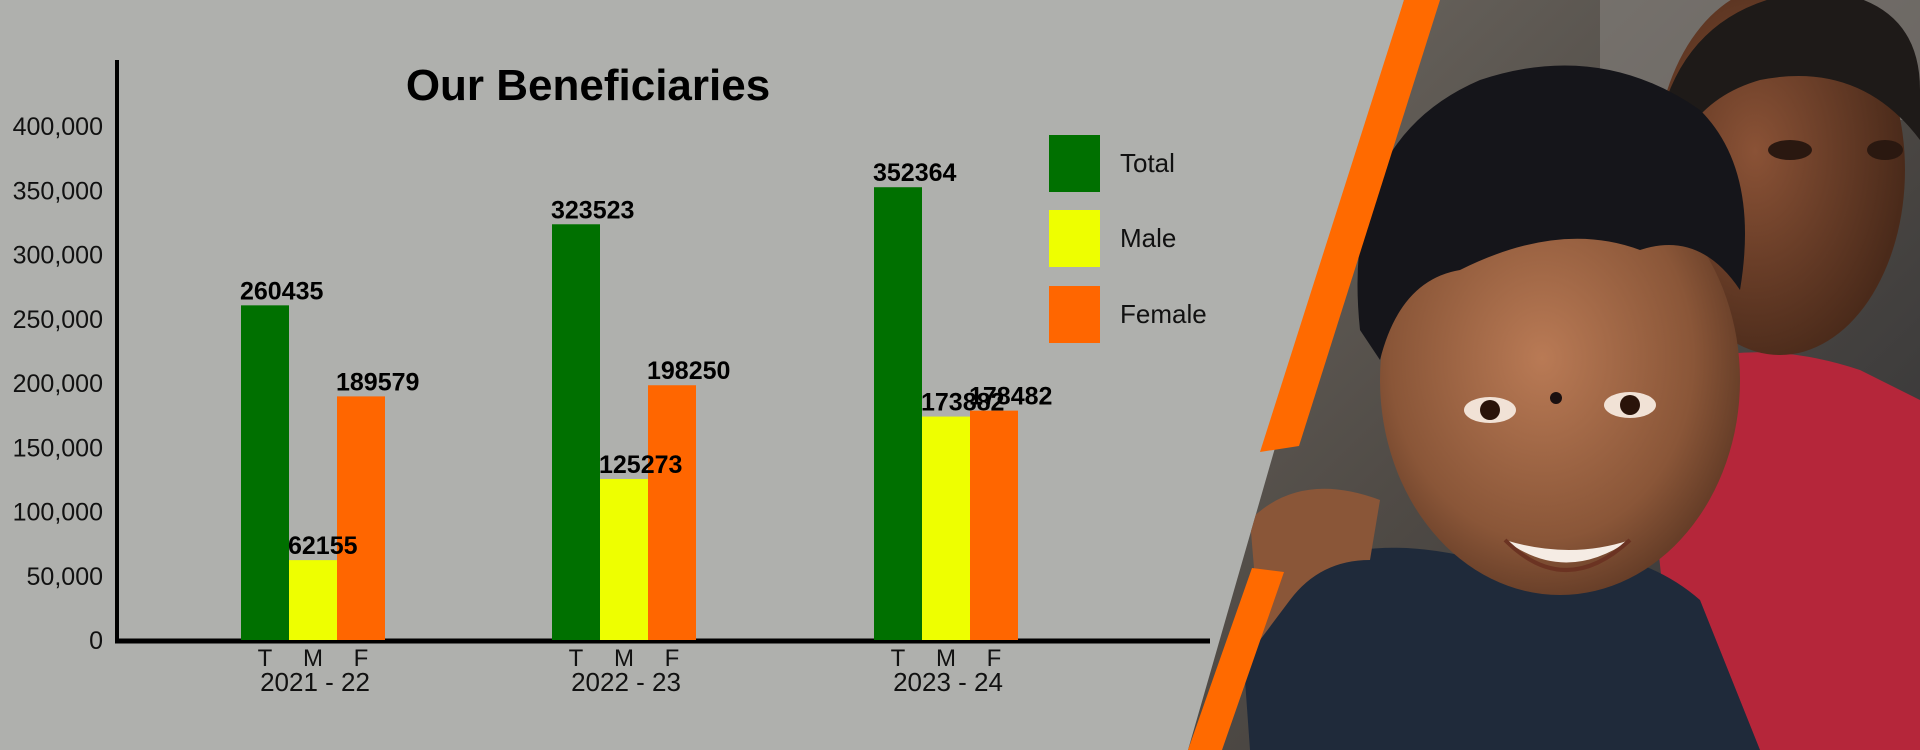 This screenshot has width=1920, height=750. Describe the element at coordinates (58, 191) in the screenshot. I see `y-tick-label: 350,000` at that location.